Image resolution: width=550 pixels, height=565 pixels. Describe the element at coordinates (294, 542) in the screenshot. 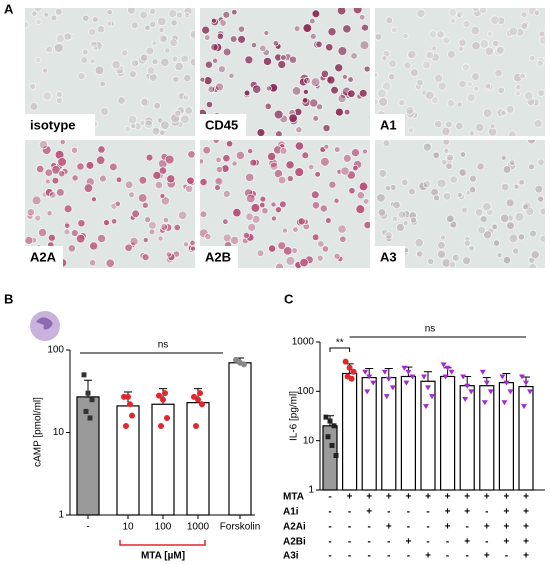

I see `treatment-label: A2Bi` at that location.